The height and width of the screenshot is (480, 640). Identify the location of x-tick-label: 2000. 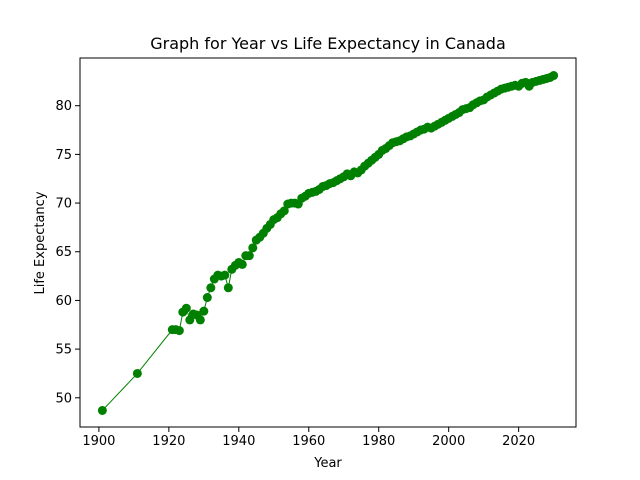
(448, 441).